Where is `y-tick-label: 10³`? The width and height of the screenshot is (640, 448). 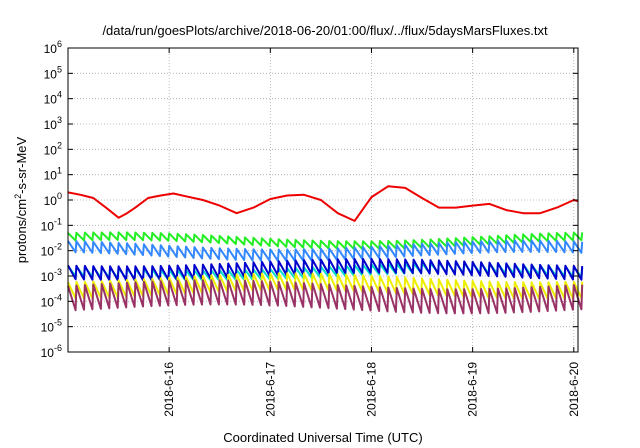
y-tick-label: 10³ is located at coordinates (53, 123).